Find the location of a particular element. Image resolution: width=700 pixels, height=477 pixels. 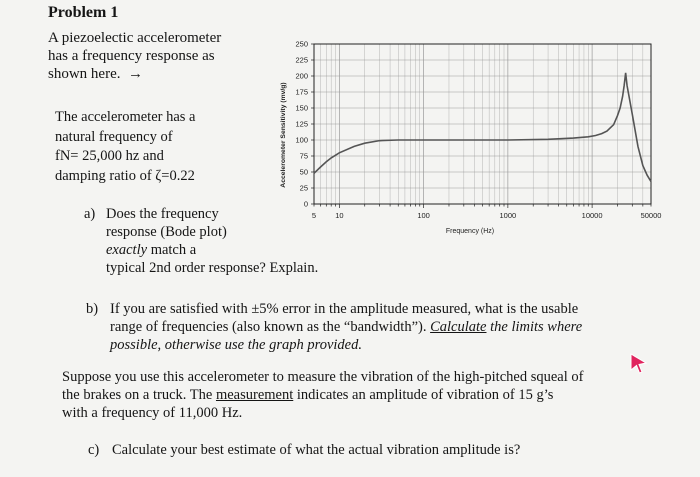

y-tick-label: 175 is located at coordinates (301, 92).